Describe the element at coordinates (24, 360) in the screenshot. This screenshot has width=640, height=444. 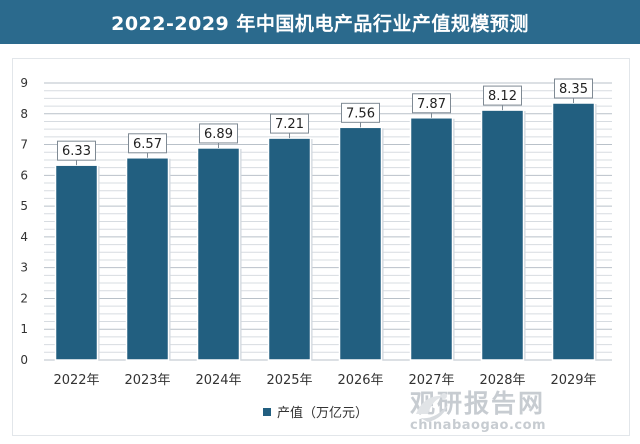
I see `y-tick-label: 0` at that location.